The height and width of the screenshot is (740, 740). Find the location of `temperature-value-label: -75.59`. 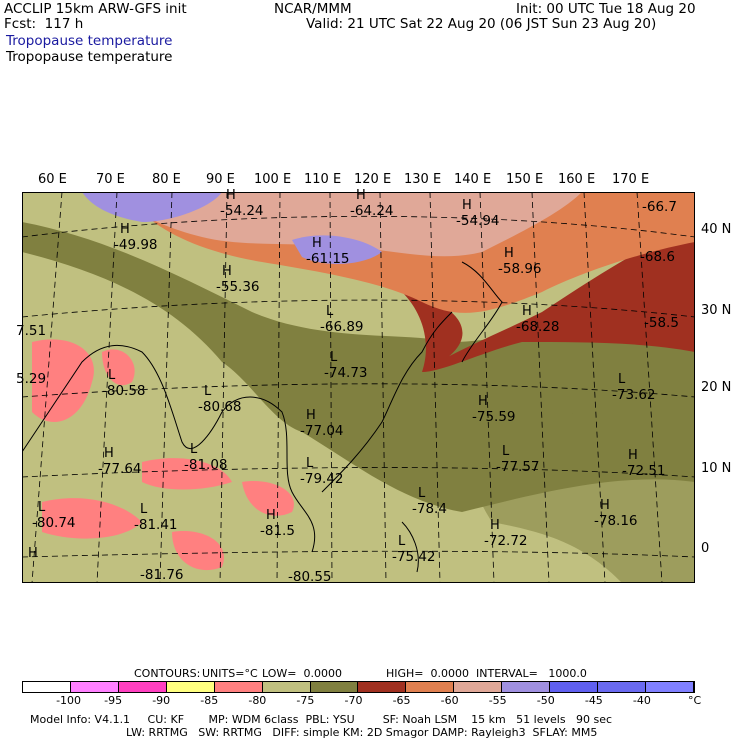

temperature-value-label: -75.59 is located at coordinates (494, 417).